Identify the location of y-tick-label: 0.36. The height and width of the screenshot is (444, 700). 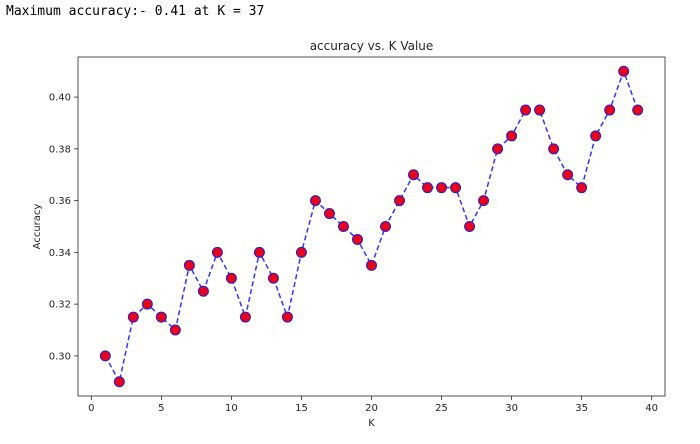
(60, 201).